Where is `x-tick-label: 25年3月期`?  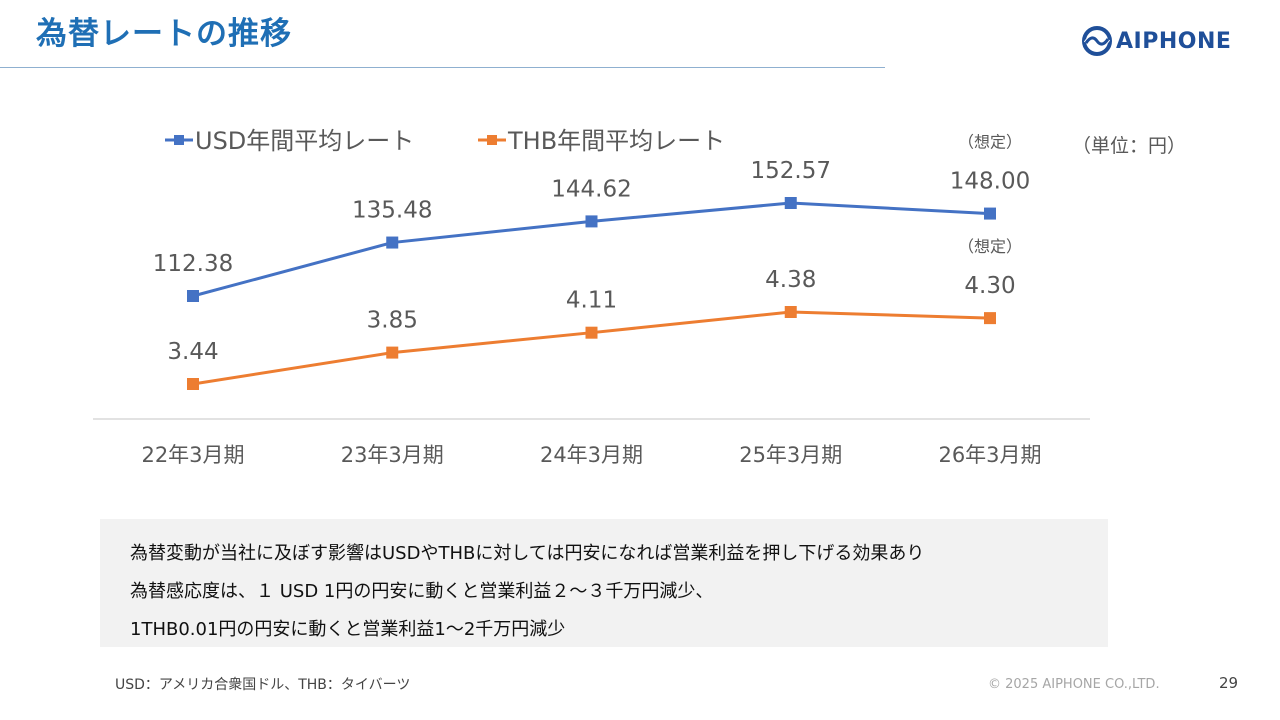
x-tick-label: 25年3月期 is located at coordinates (790, 455).